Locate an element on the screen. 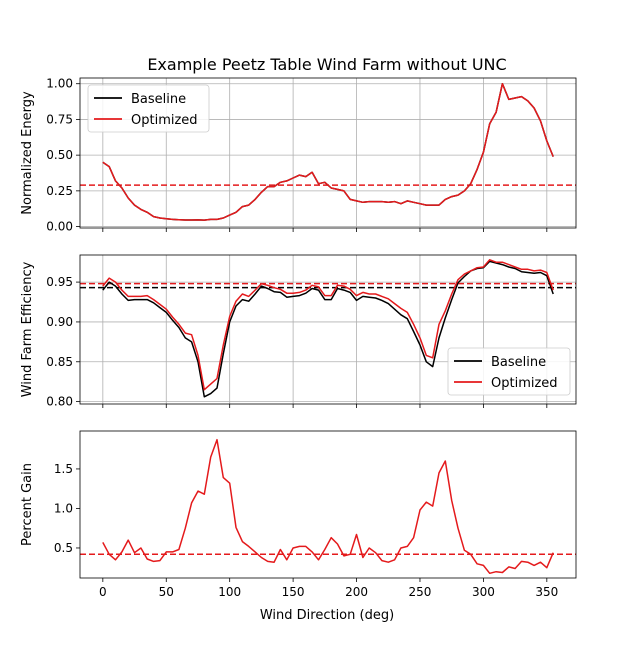 The height and width of the screenshot is (650, 640). y-tick-label: 1.5 is located at coordinates (63, 469).